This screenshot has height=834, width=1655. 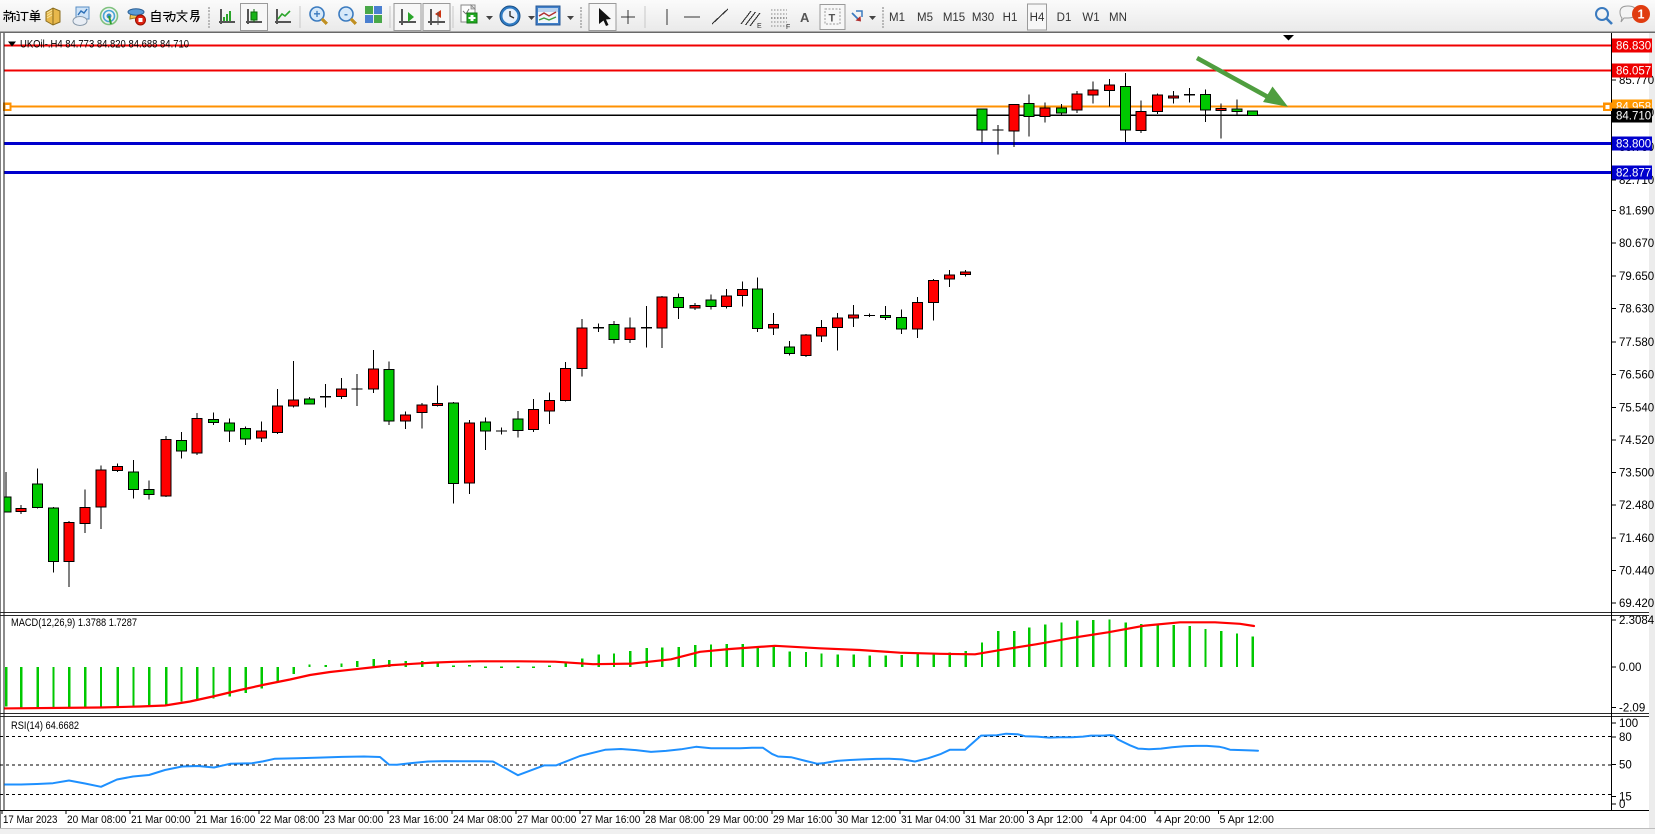 What do you see at coordinates (610, 820) in the screenshot?
I see `svg-text: 27 Mar 16:00` at bounding box center [610, 820].